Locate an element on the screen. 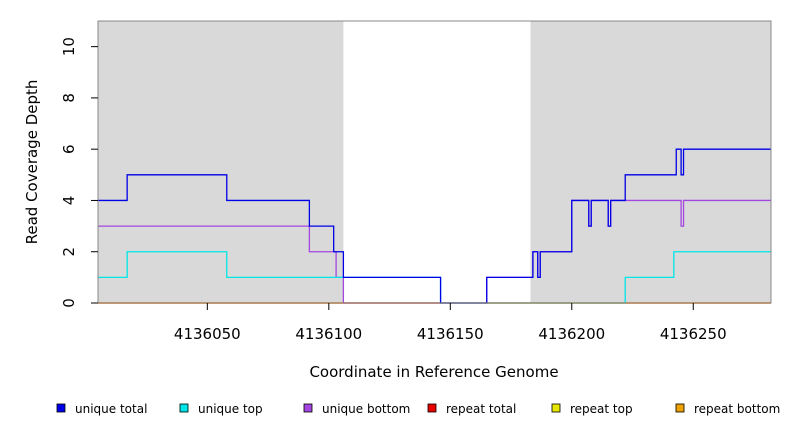 The width and height of the screenshot is (792, 432). legend-label: unique top is located at coordinates (230, 409).